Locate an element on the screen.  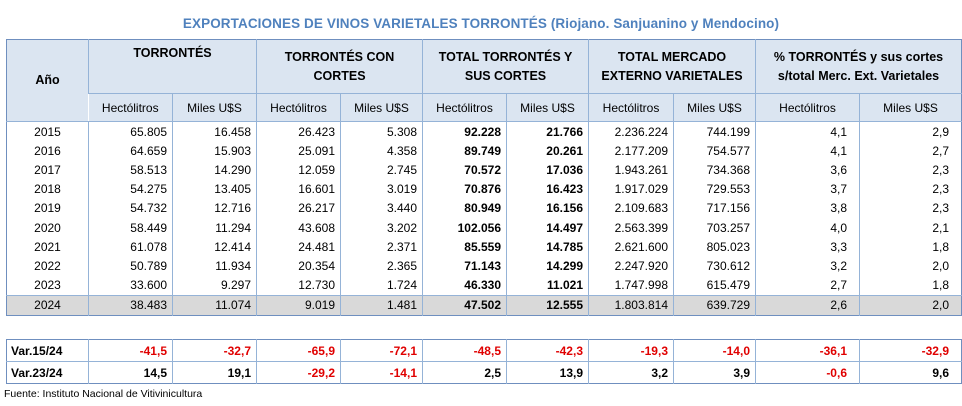
table-cell: 2,0 is located at coordinates (910, 305).